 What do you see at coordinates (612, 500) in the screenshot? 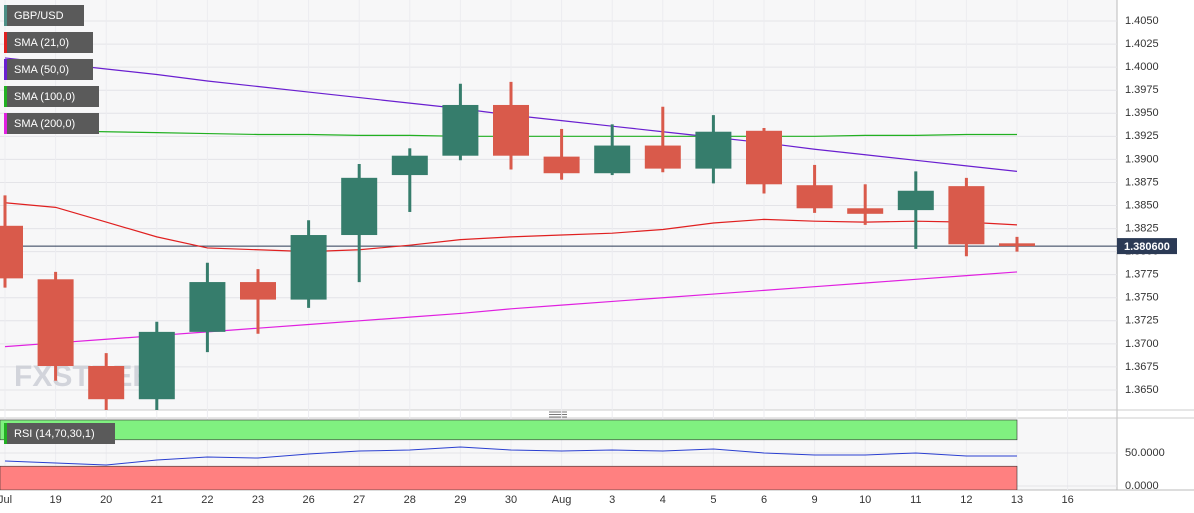
I see `x-tick-label: 3` at bounding box center [612, 500].